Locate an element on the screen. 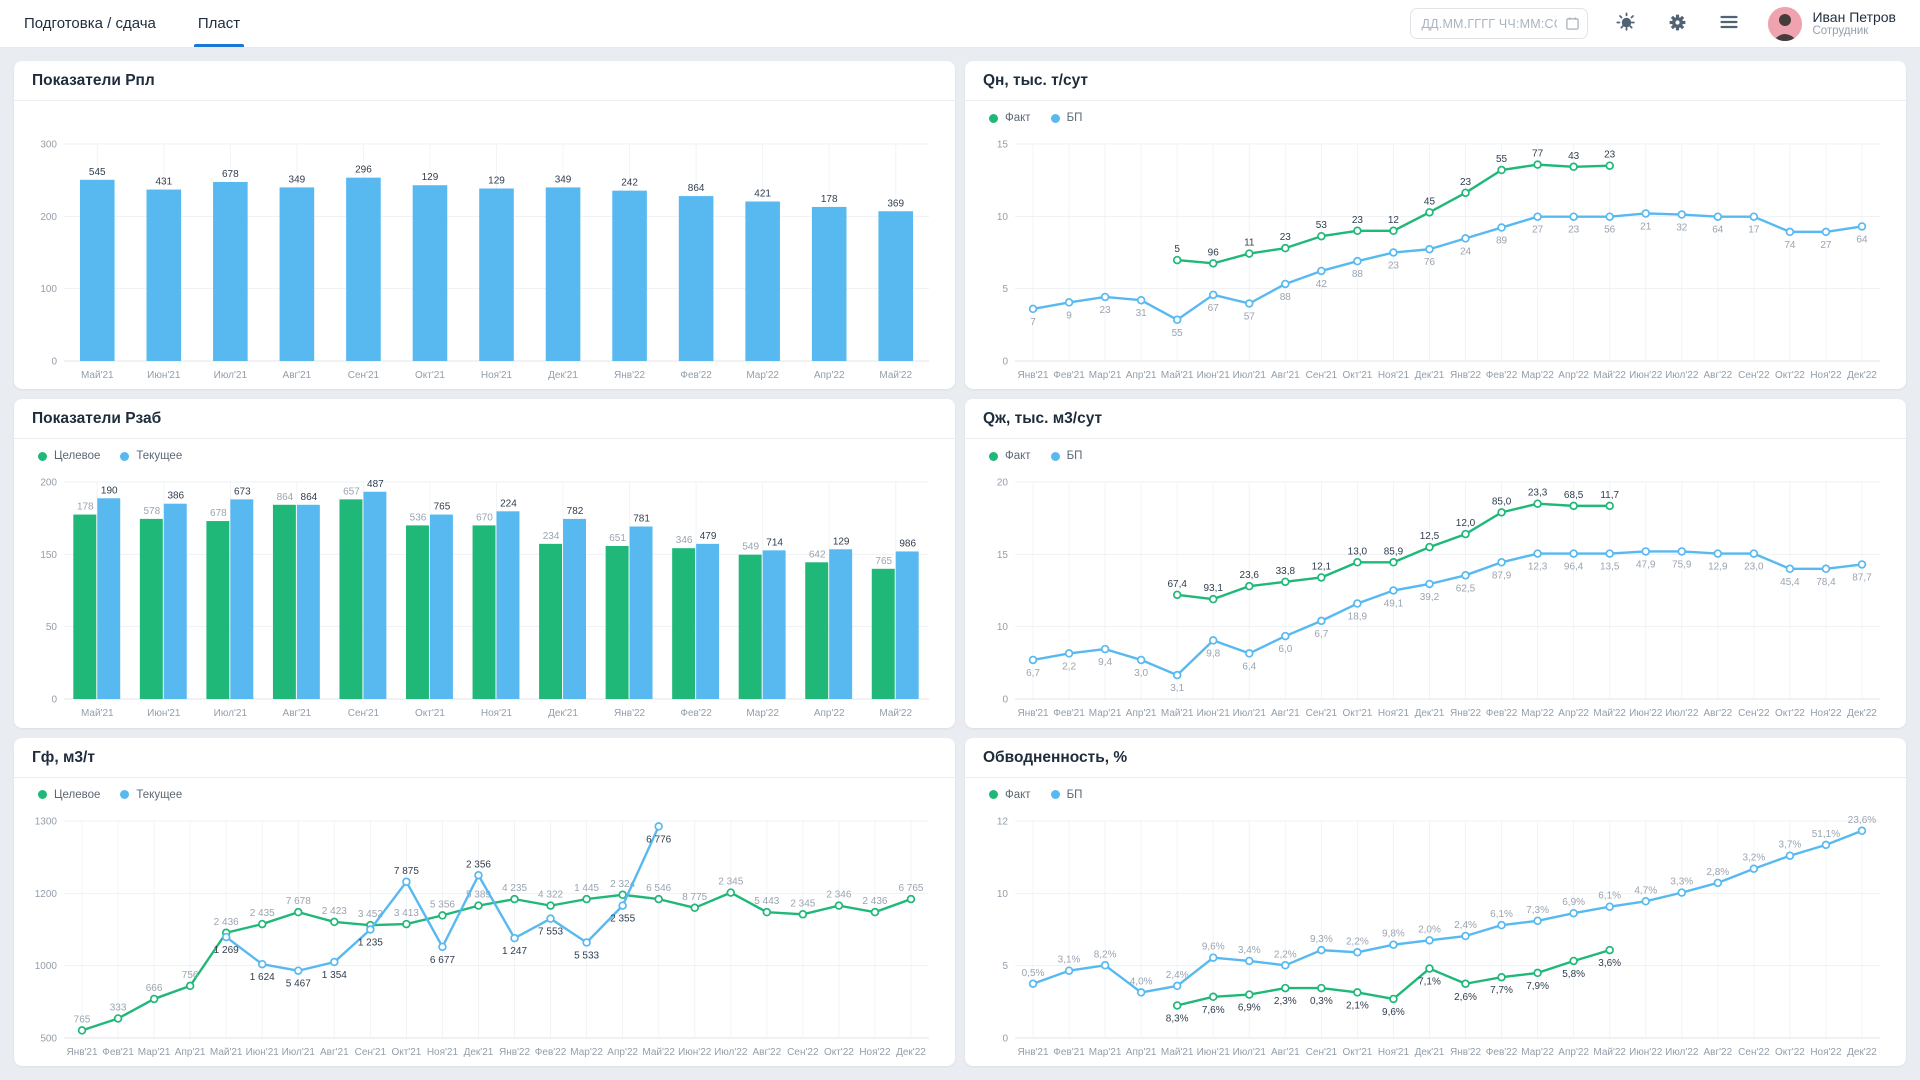 The height and width of the screenshot is (1080, 1920). svg-text: 369 is located at coordinates (895, 203).